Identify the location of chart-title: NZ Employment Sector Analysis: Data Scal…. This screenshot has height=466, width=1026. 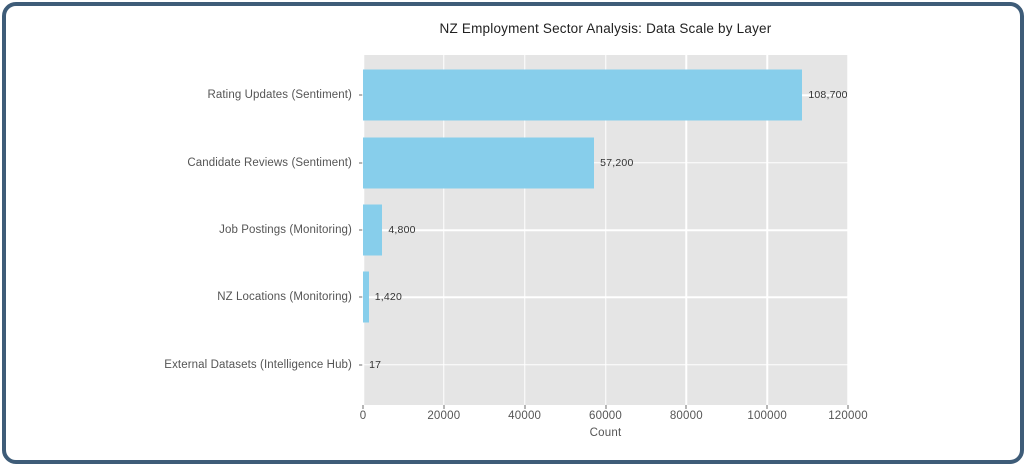
(605, 28).